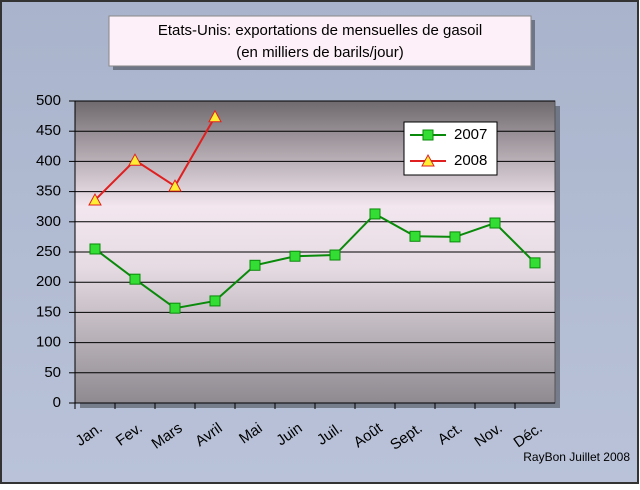  What do you see at coordinates (52, 372) in the screenshot?
I see `y-tick-label: 50` at bounding box center [52, 372].